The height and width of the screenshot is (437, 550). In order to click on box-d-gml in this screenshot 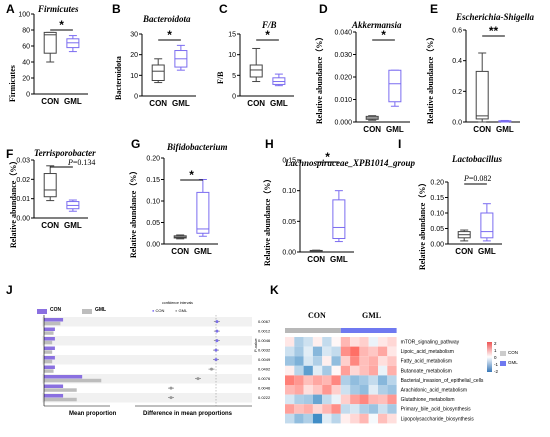, I will do `click(395, 86)`.